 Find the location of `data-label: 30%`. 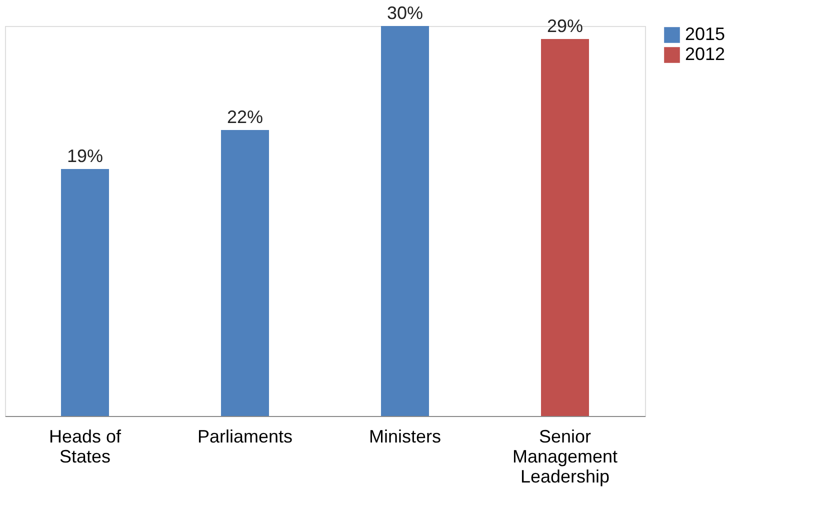

data-label: 30% is located at coordinates (405, 13).